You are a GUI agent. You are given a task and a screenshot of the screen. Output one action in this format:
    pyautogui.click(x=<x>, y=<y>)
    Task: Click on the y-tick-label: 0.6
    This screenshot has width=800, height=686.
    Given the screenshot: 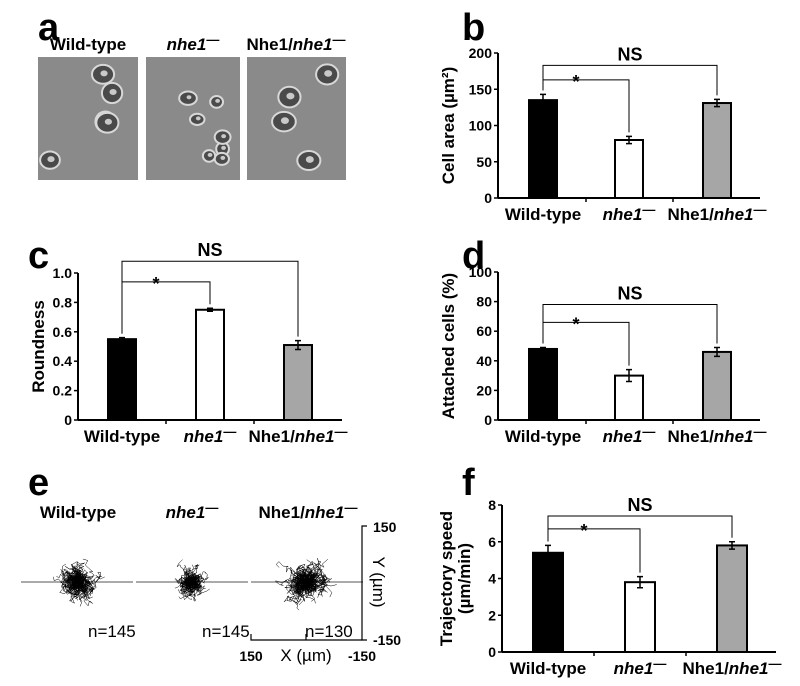 What is the action you would take?
    pyautogui.click(x=63, y=332)
    